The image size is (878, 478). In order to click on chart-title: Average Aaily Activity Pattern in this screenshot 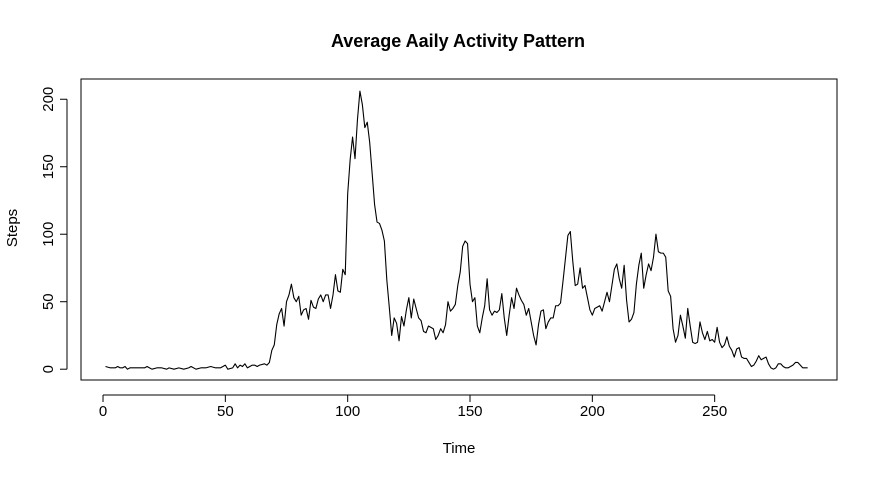, I will do `click(458, 41)`.